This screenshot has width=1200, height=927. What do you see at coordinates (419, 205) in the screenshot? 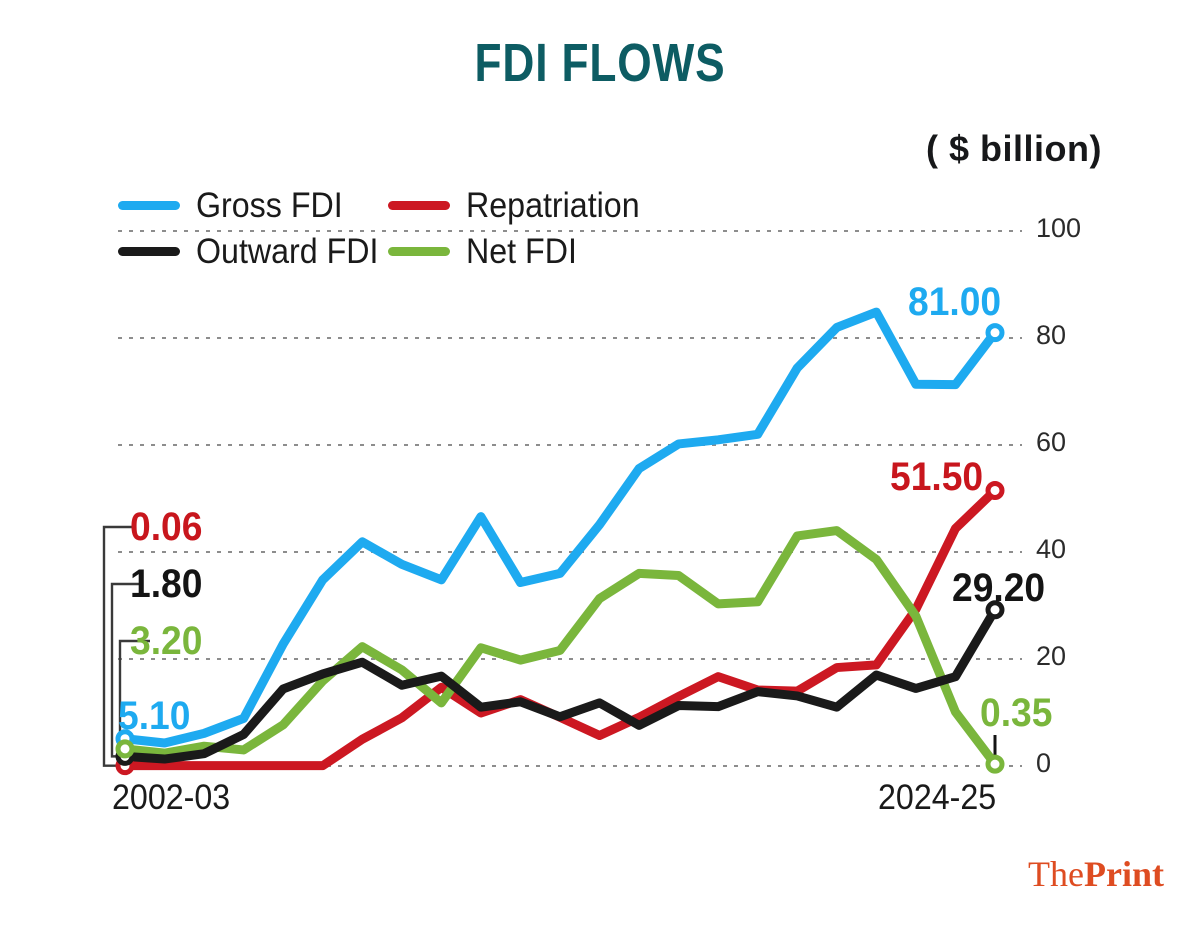
I see `legend-swatch-repatriation` at bounding box center [419, 205].